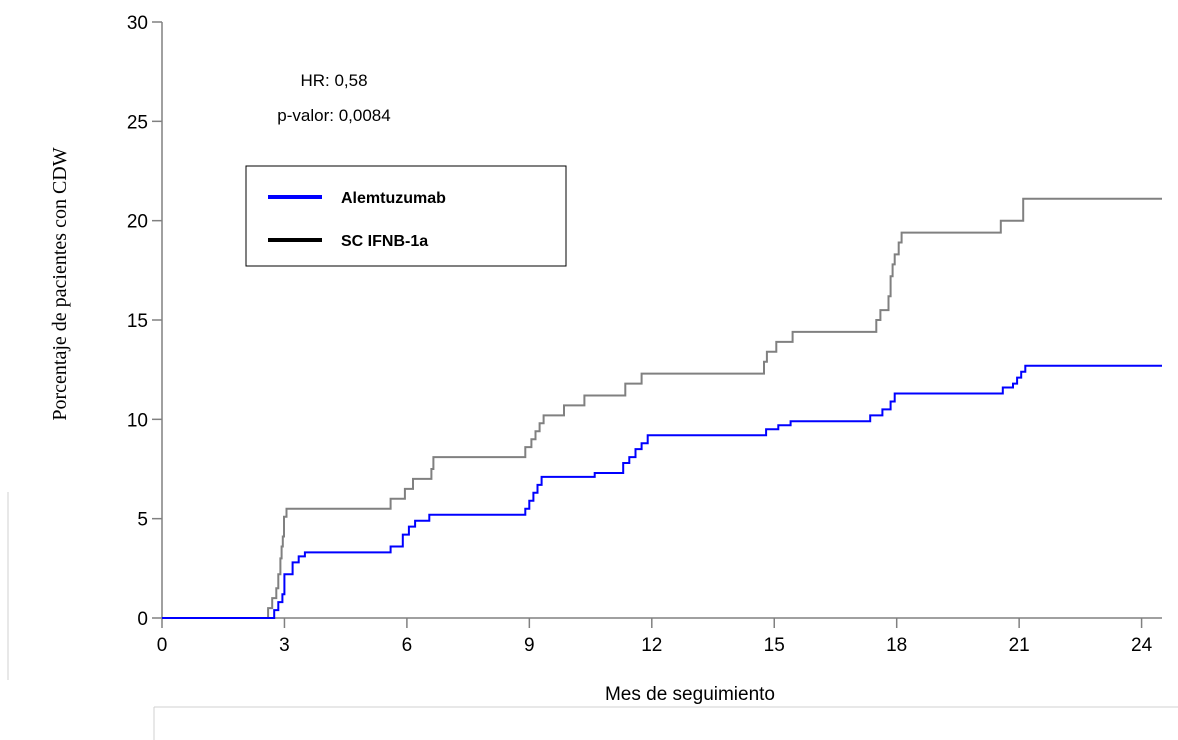  I want to click on y-tick-label: 30, so click(137, 23).